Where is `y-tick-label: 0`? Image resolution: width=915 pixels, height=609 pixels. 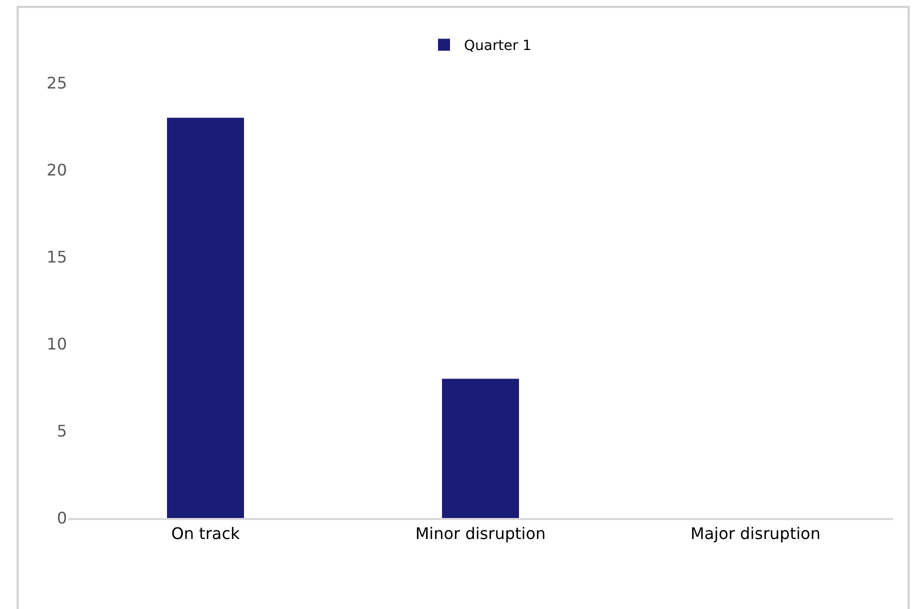
y-tick-label: 0 is located at coordinates (61, 518).